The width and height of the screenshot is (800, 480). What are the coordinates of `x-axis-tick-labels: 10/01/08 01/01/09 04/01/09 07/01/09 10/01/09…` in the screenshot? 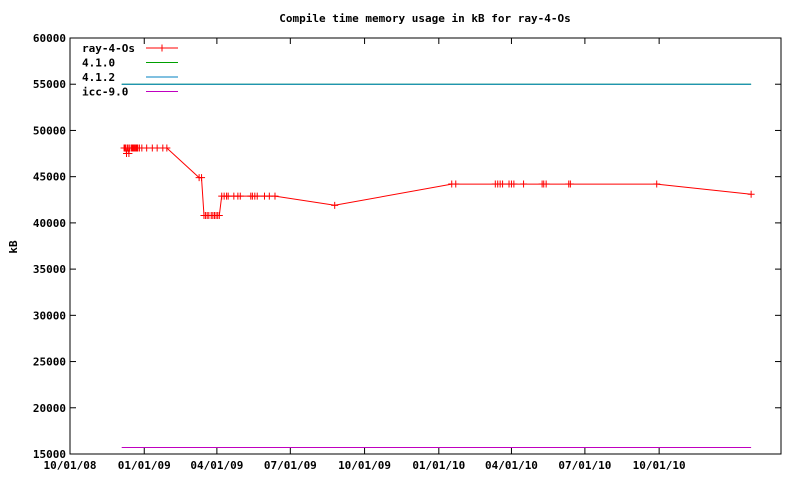 It's located at (365, 465).